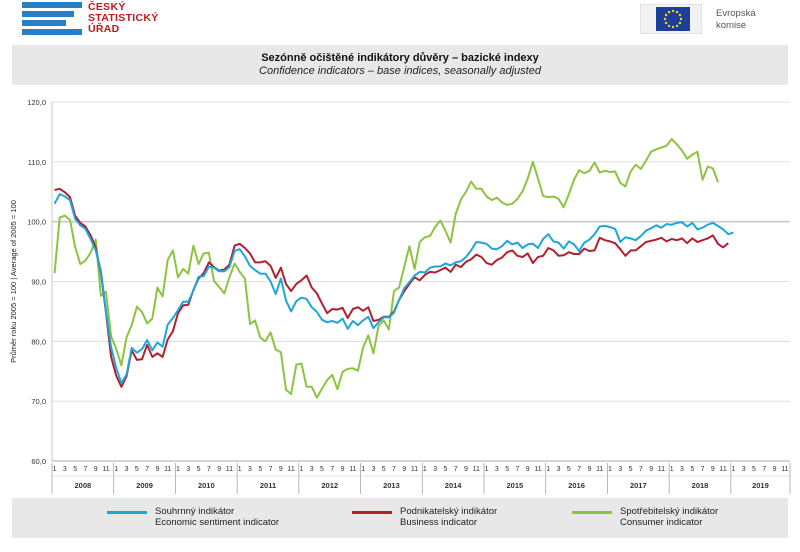 The height and width of the screenshot is (552, 800). Describe the element at coordinates (449, 511) in the screenshot. I see `legend-label-business: Podnikatelský indikátor` at that location.